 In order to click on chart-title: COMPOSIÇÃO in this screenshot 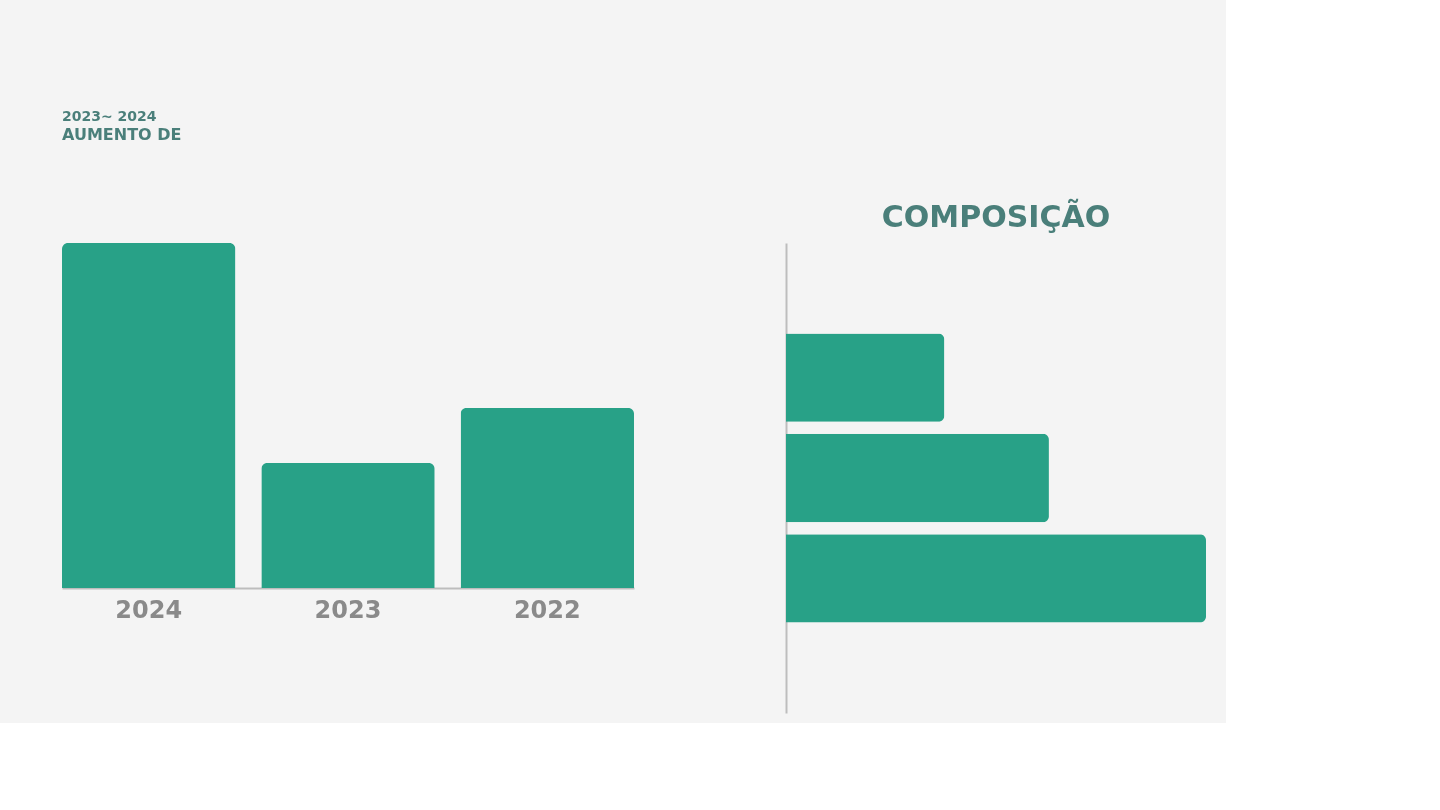, I will do `click(996, 216)`.